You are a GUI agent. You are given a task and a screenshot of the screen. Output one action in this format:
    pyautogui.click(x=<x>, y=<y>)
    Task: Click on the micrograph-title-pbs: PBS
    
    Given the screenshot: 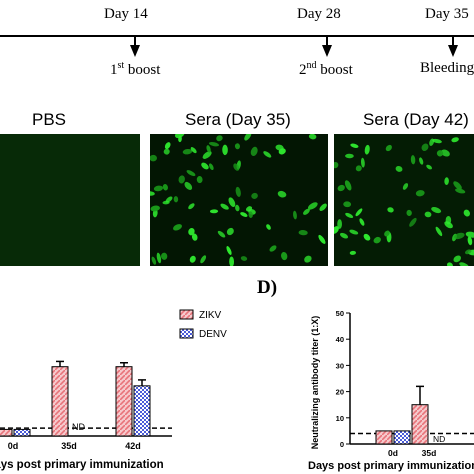 What is the action you would take?
    pyautogui.click(x=49, y=119)
    